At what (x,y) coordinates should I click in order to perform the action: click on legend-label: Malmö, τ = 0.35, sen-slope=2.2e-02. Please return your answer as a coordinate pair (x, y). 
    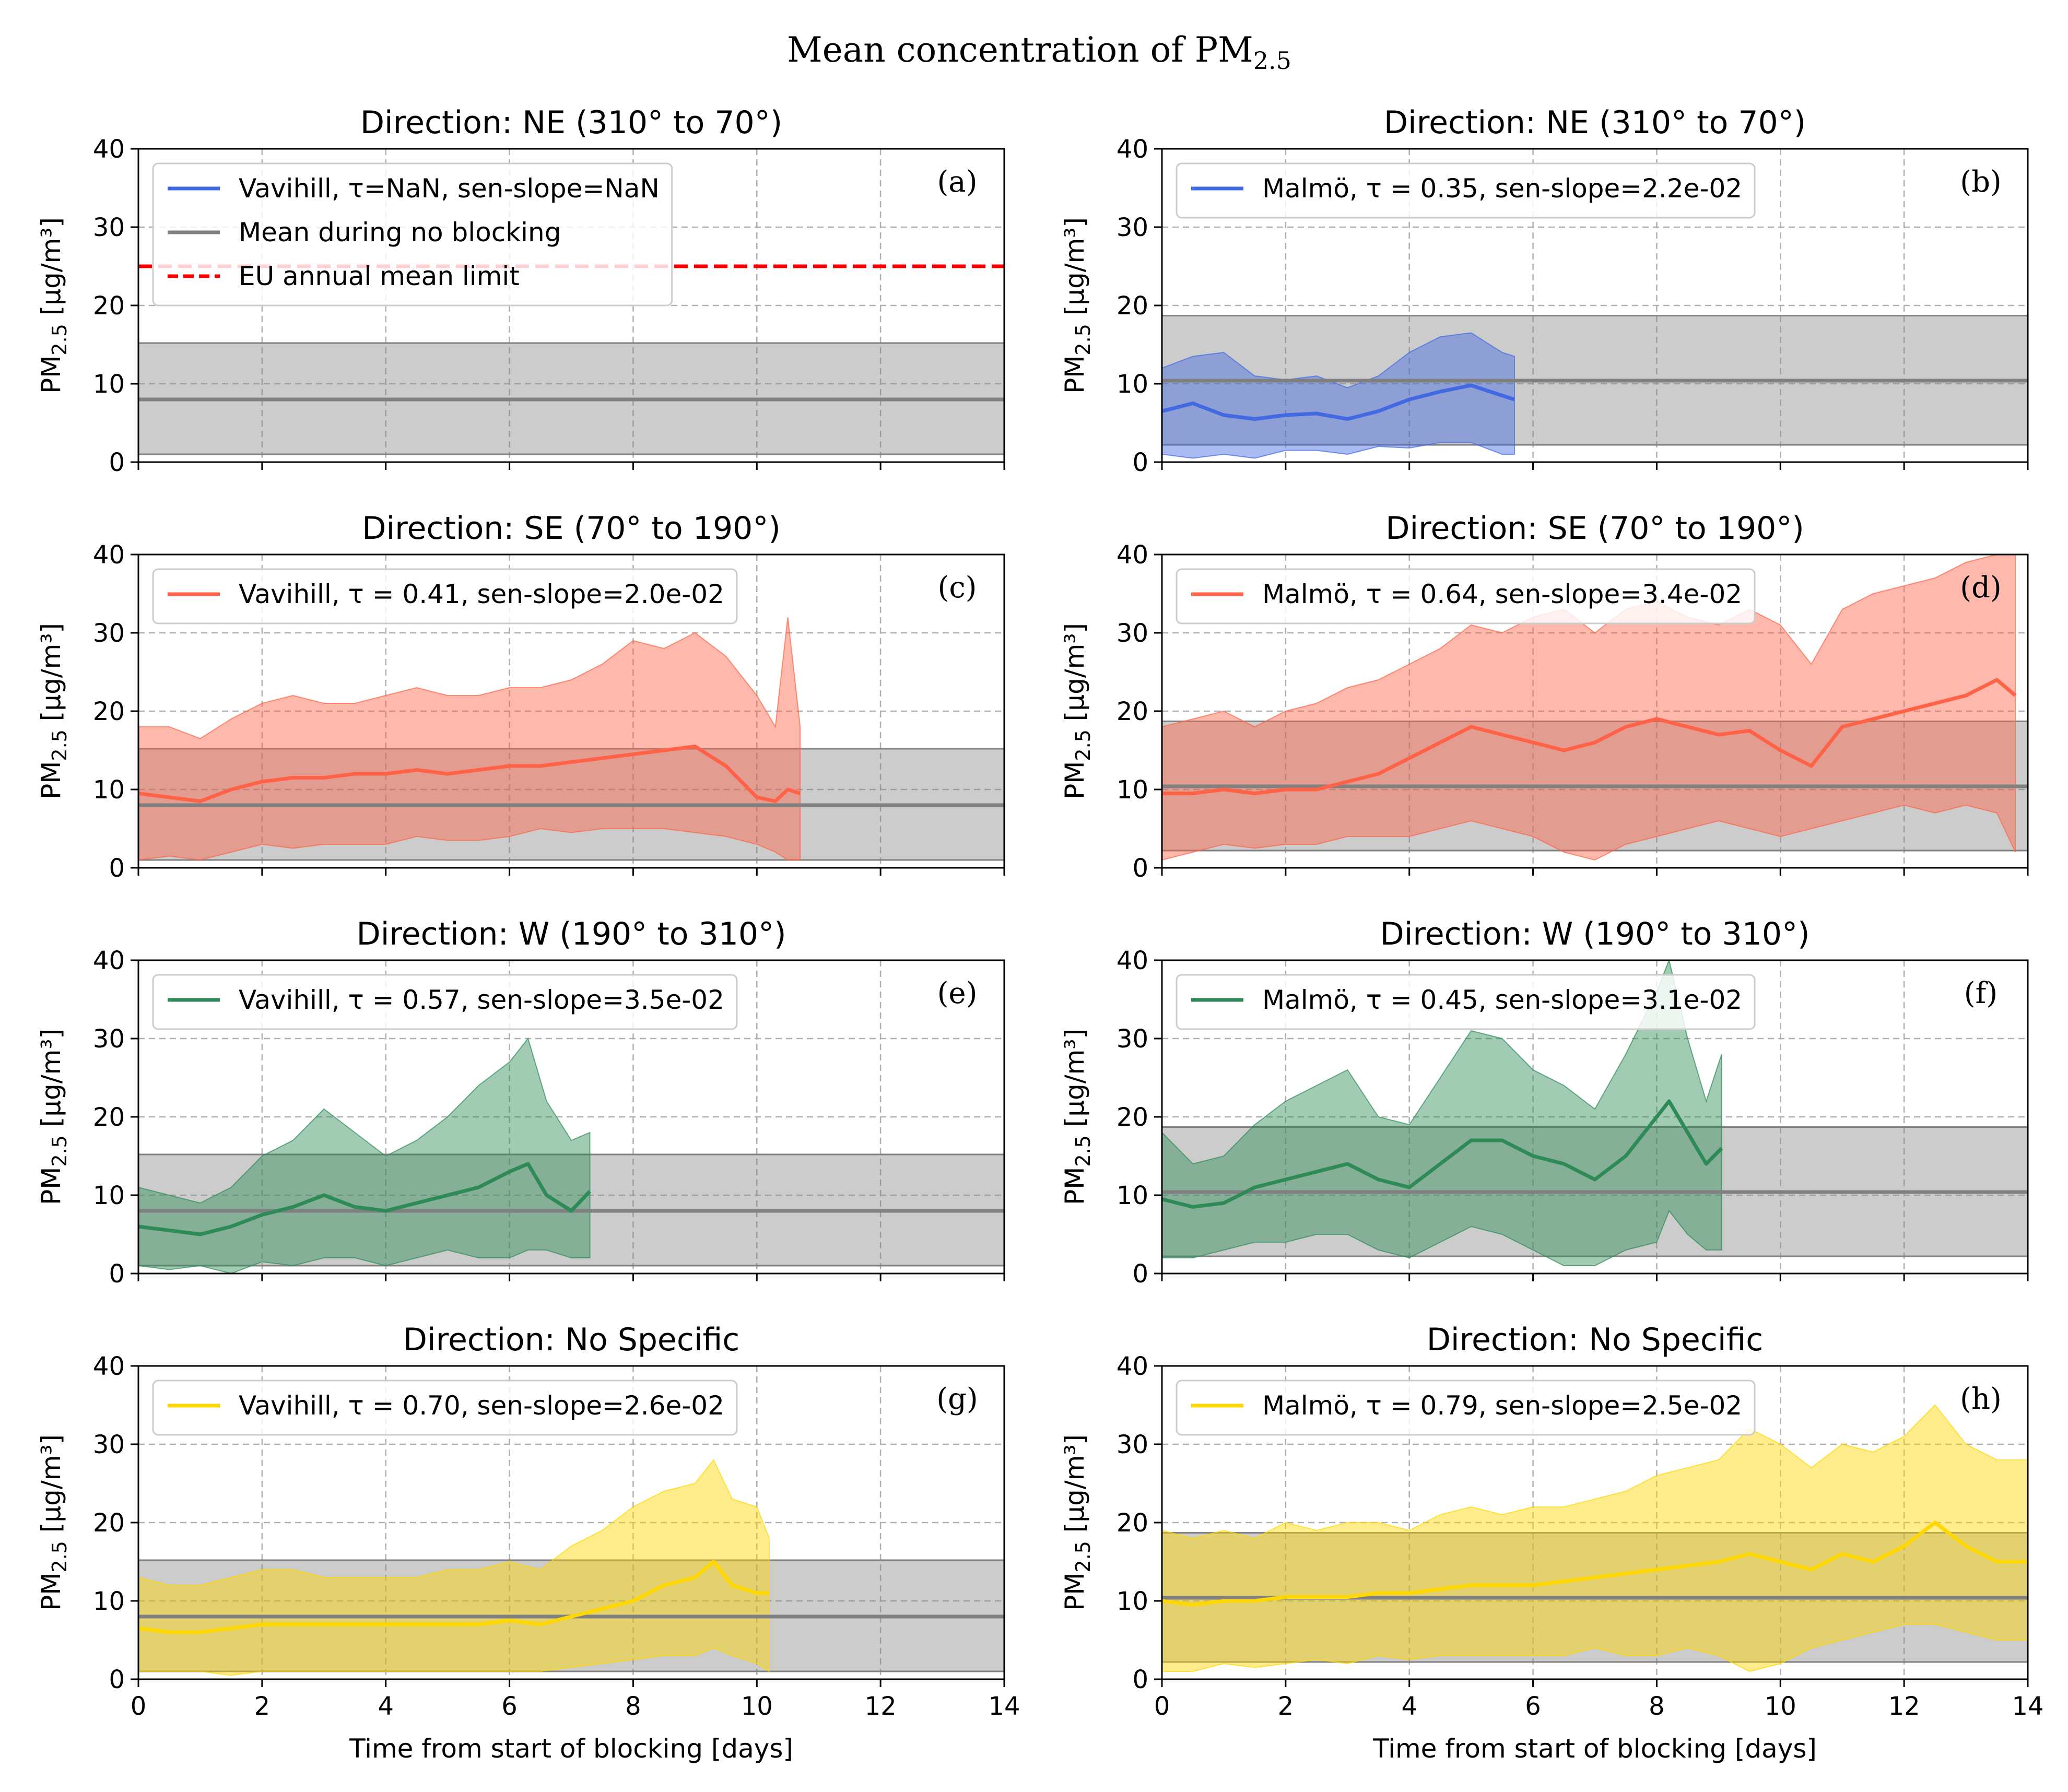
    Looking at the image, I should click on (1502, 188).